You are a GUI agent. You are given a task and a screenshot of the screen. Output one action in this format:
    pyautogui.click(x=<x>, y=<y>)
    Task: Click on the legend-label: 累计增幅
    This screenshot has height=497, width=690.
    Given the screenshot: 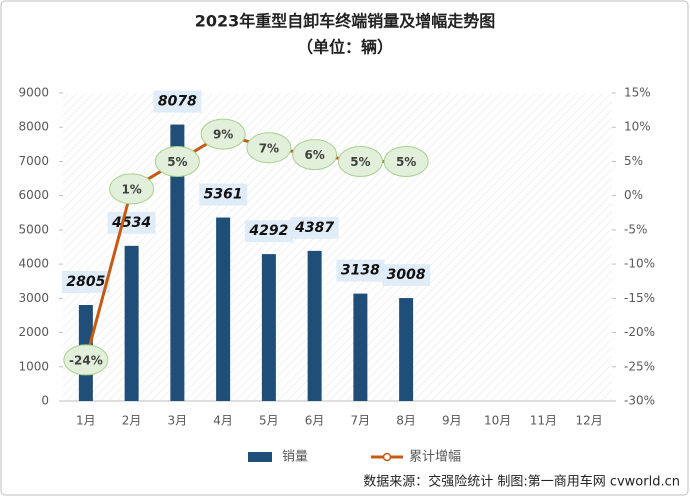 What is the action you would take?
    pyautogui.click(x=435, y=457)
    